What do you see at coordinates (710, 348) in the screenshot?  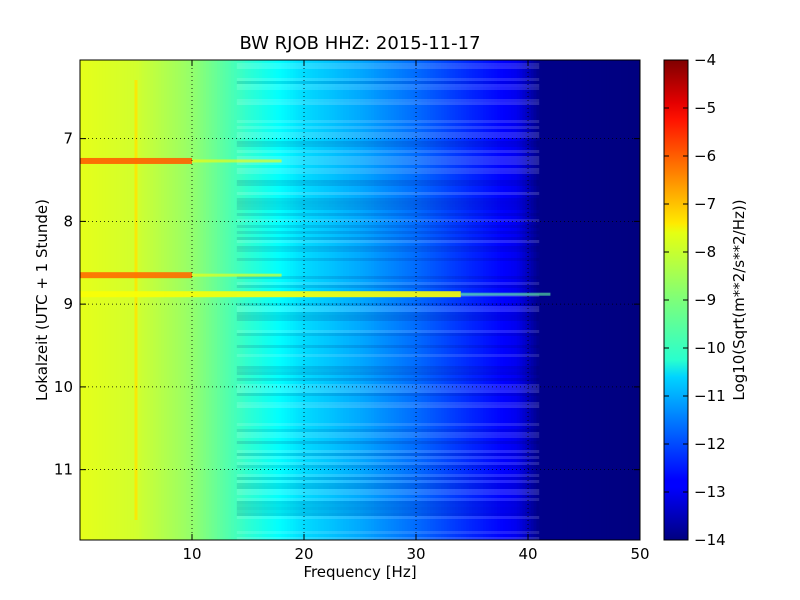 I see `colorbar-tick-label: −10` at bounding box center [710, 348].